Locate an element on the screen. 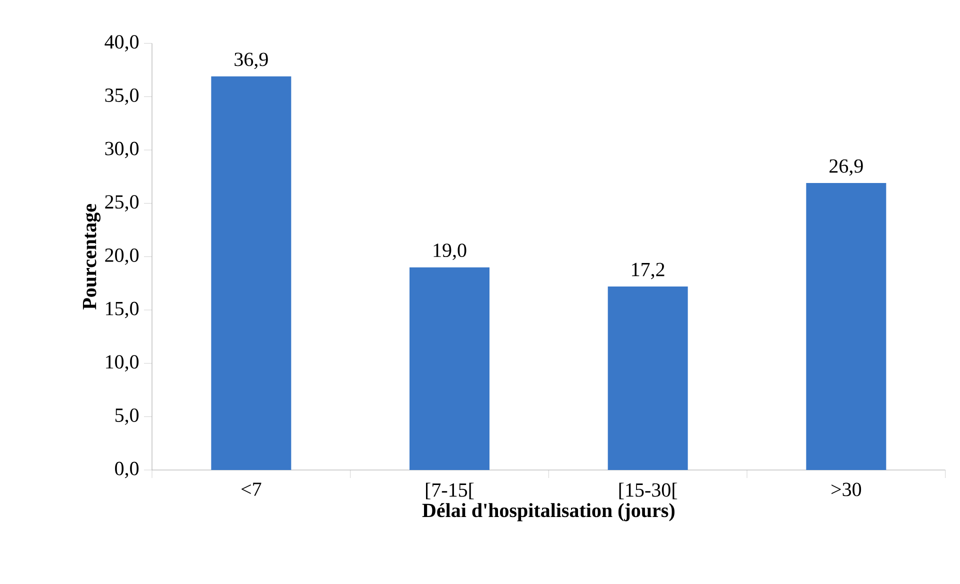  data-label: 26,9 is located at coordinates (846, 167).